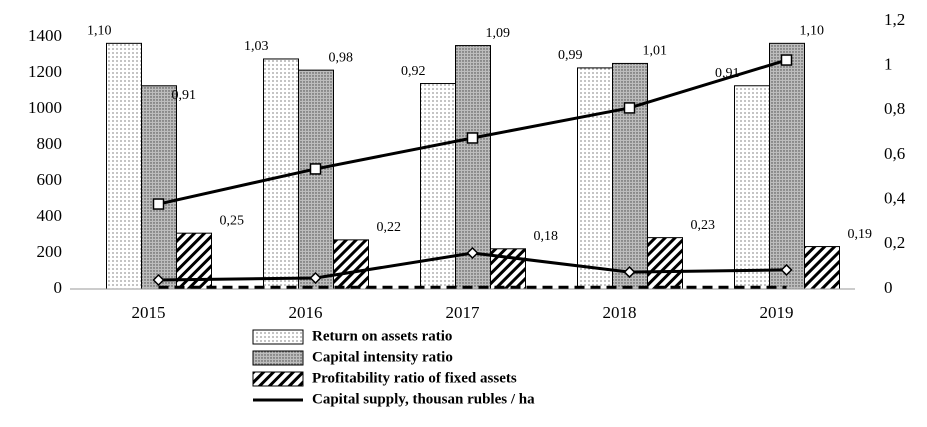 Image resolution: width=927 pixels, height=427 pixels. I want to click on y2-tick-label: 0, so click(888, 287).